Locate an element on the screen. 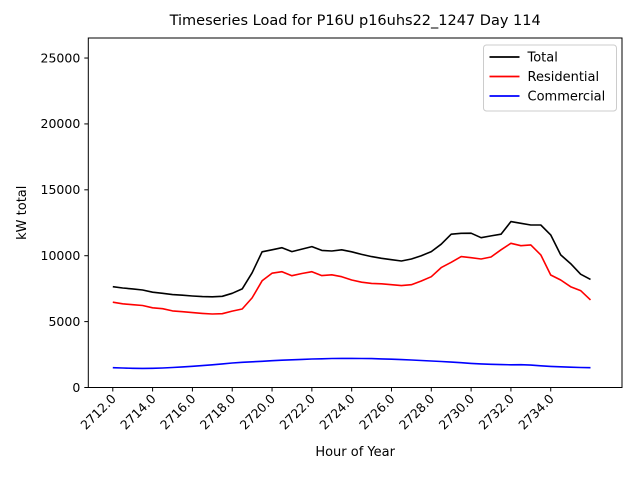  x-tick-label: 2730.0 is located at coordinates (457, 412).